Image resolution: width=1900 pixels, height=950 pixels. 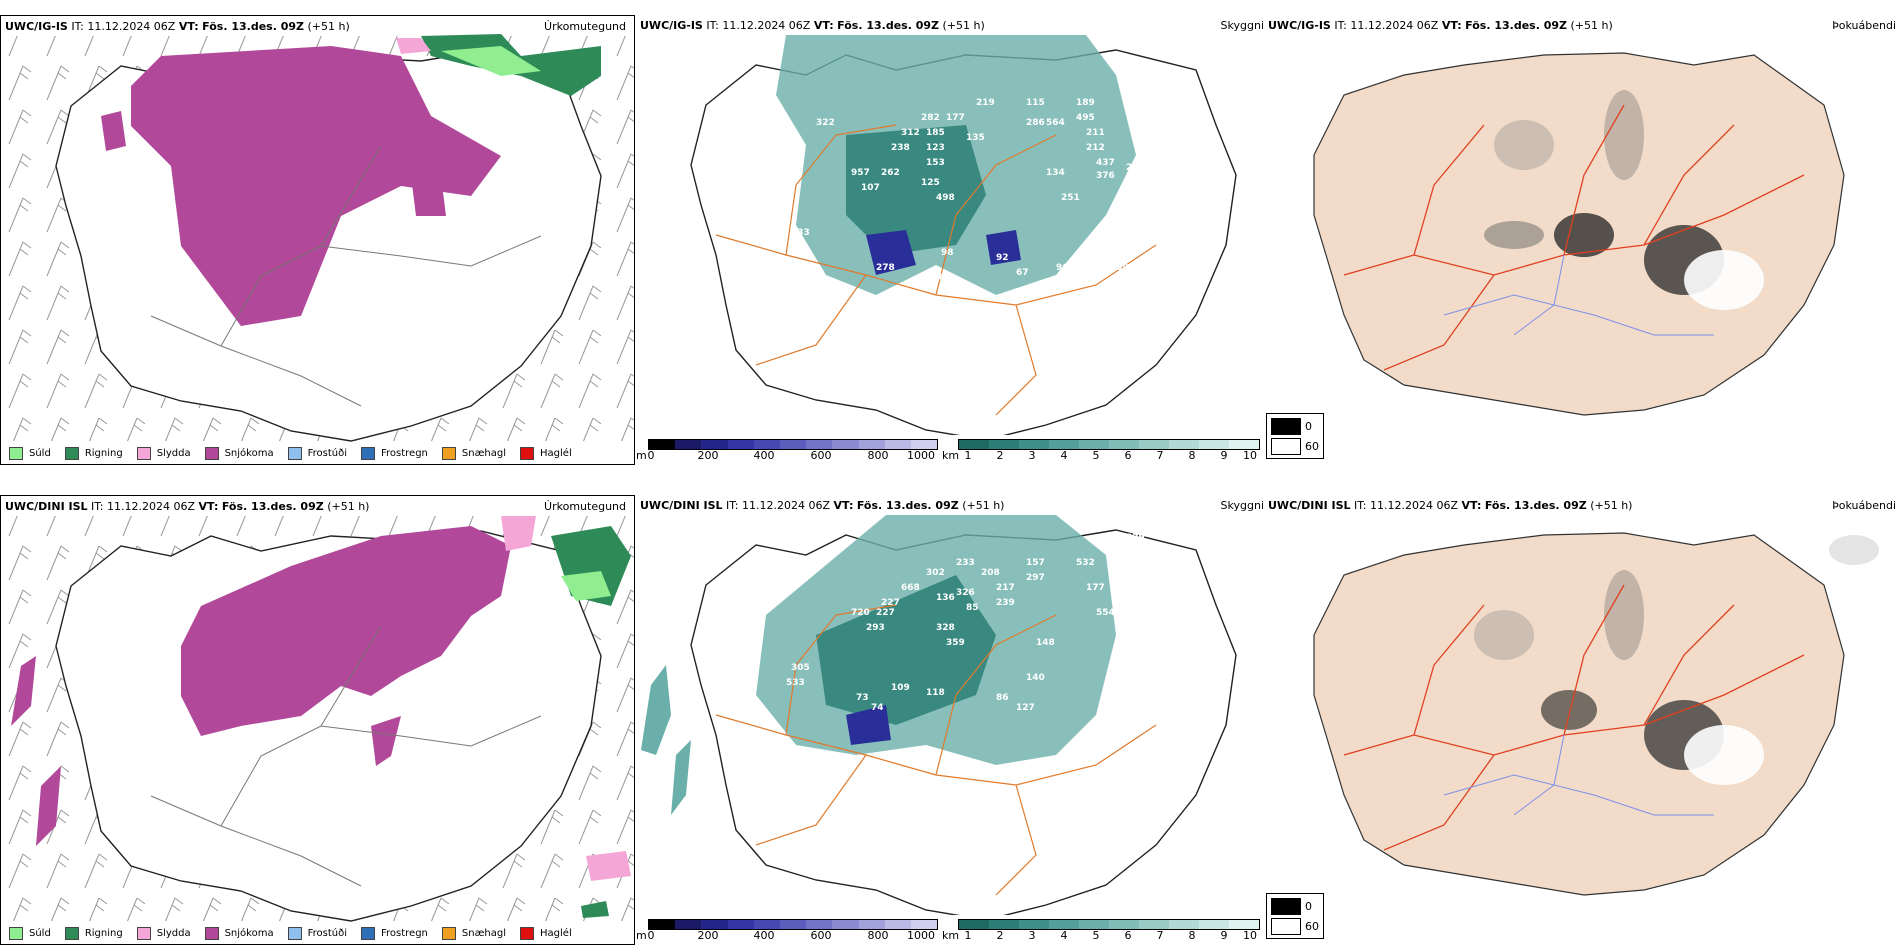 What do you see at coordinates (945, 598) in the screenshot?
I see `visibility-value: 136` at bounding box center [945, 598].